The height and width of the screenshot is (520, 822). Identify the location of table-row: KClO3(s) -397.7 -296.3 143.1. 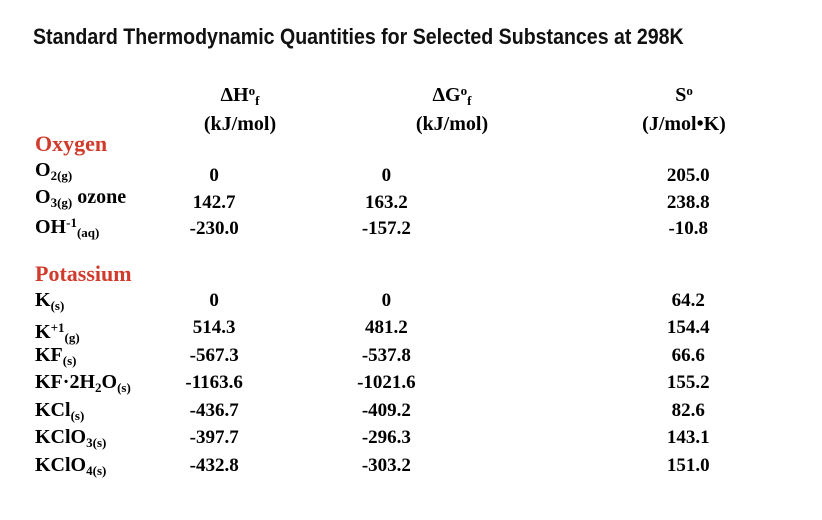
(425, 438).